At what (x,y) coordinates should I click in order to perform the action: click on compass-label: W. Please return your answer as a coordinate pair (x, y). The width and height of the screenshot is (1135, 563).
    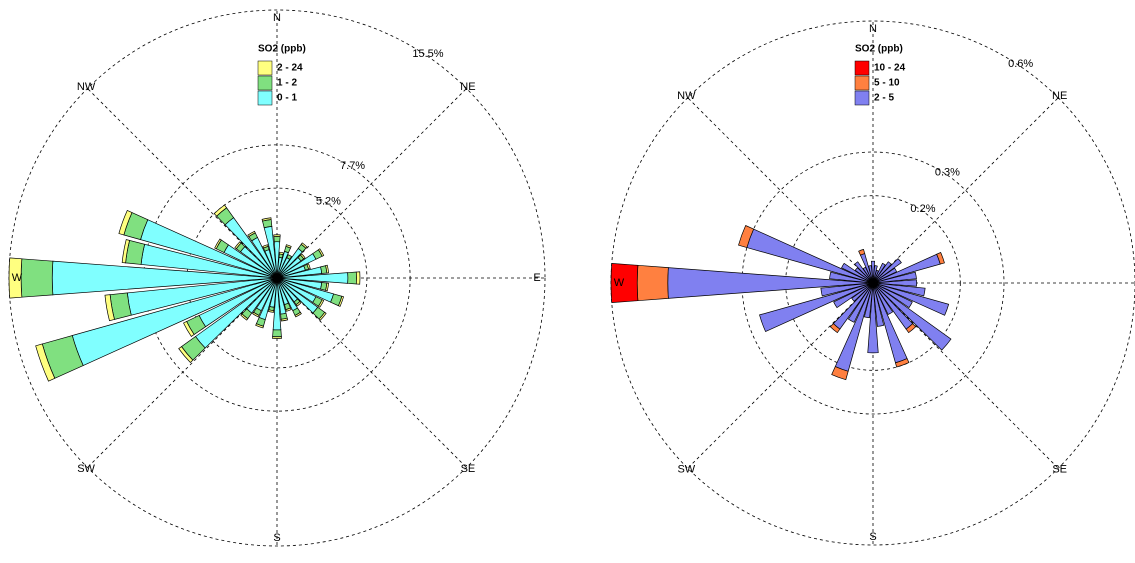
    Looking at the image, I should click on (17, 278).